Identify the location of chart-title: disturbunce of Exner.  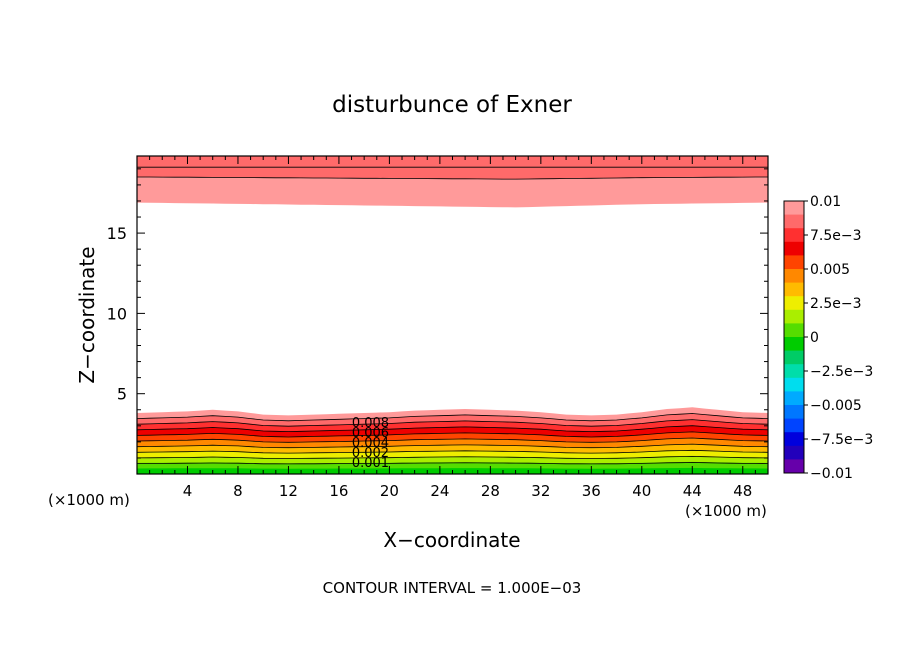
(452, 105).